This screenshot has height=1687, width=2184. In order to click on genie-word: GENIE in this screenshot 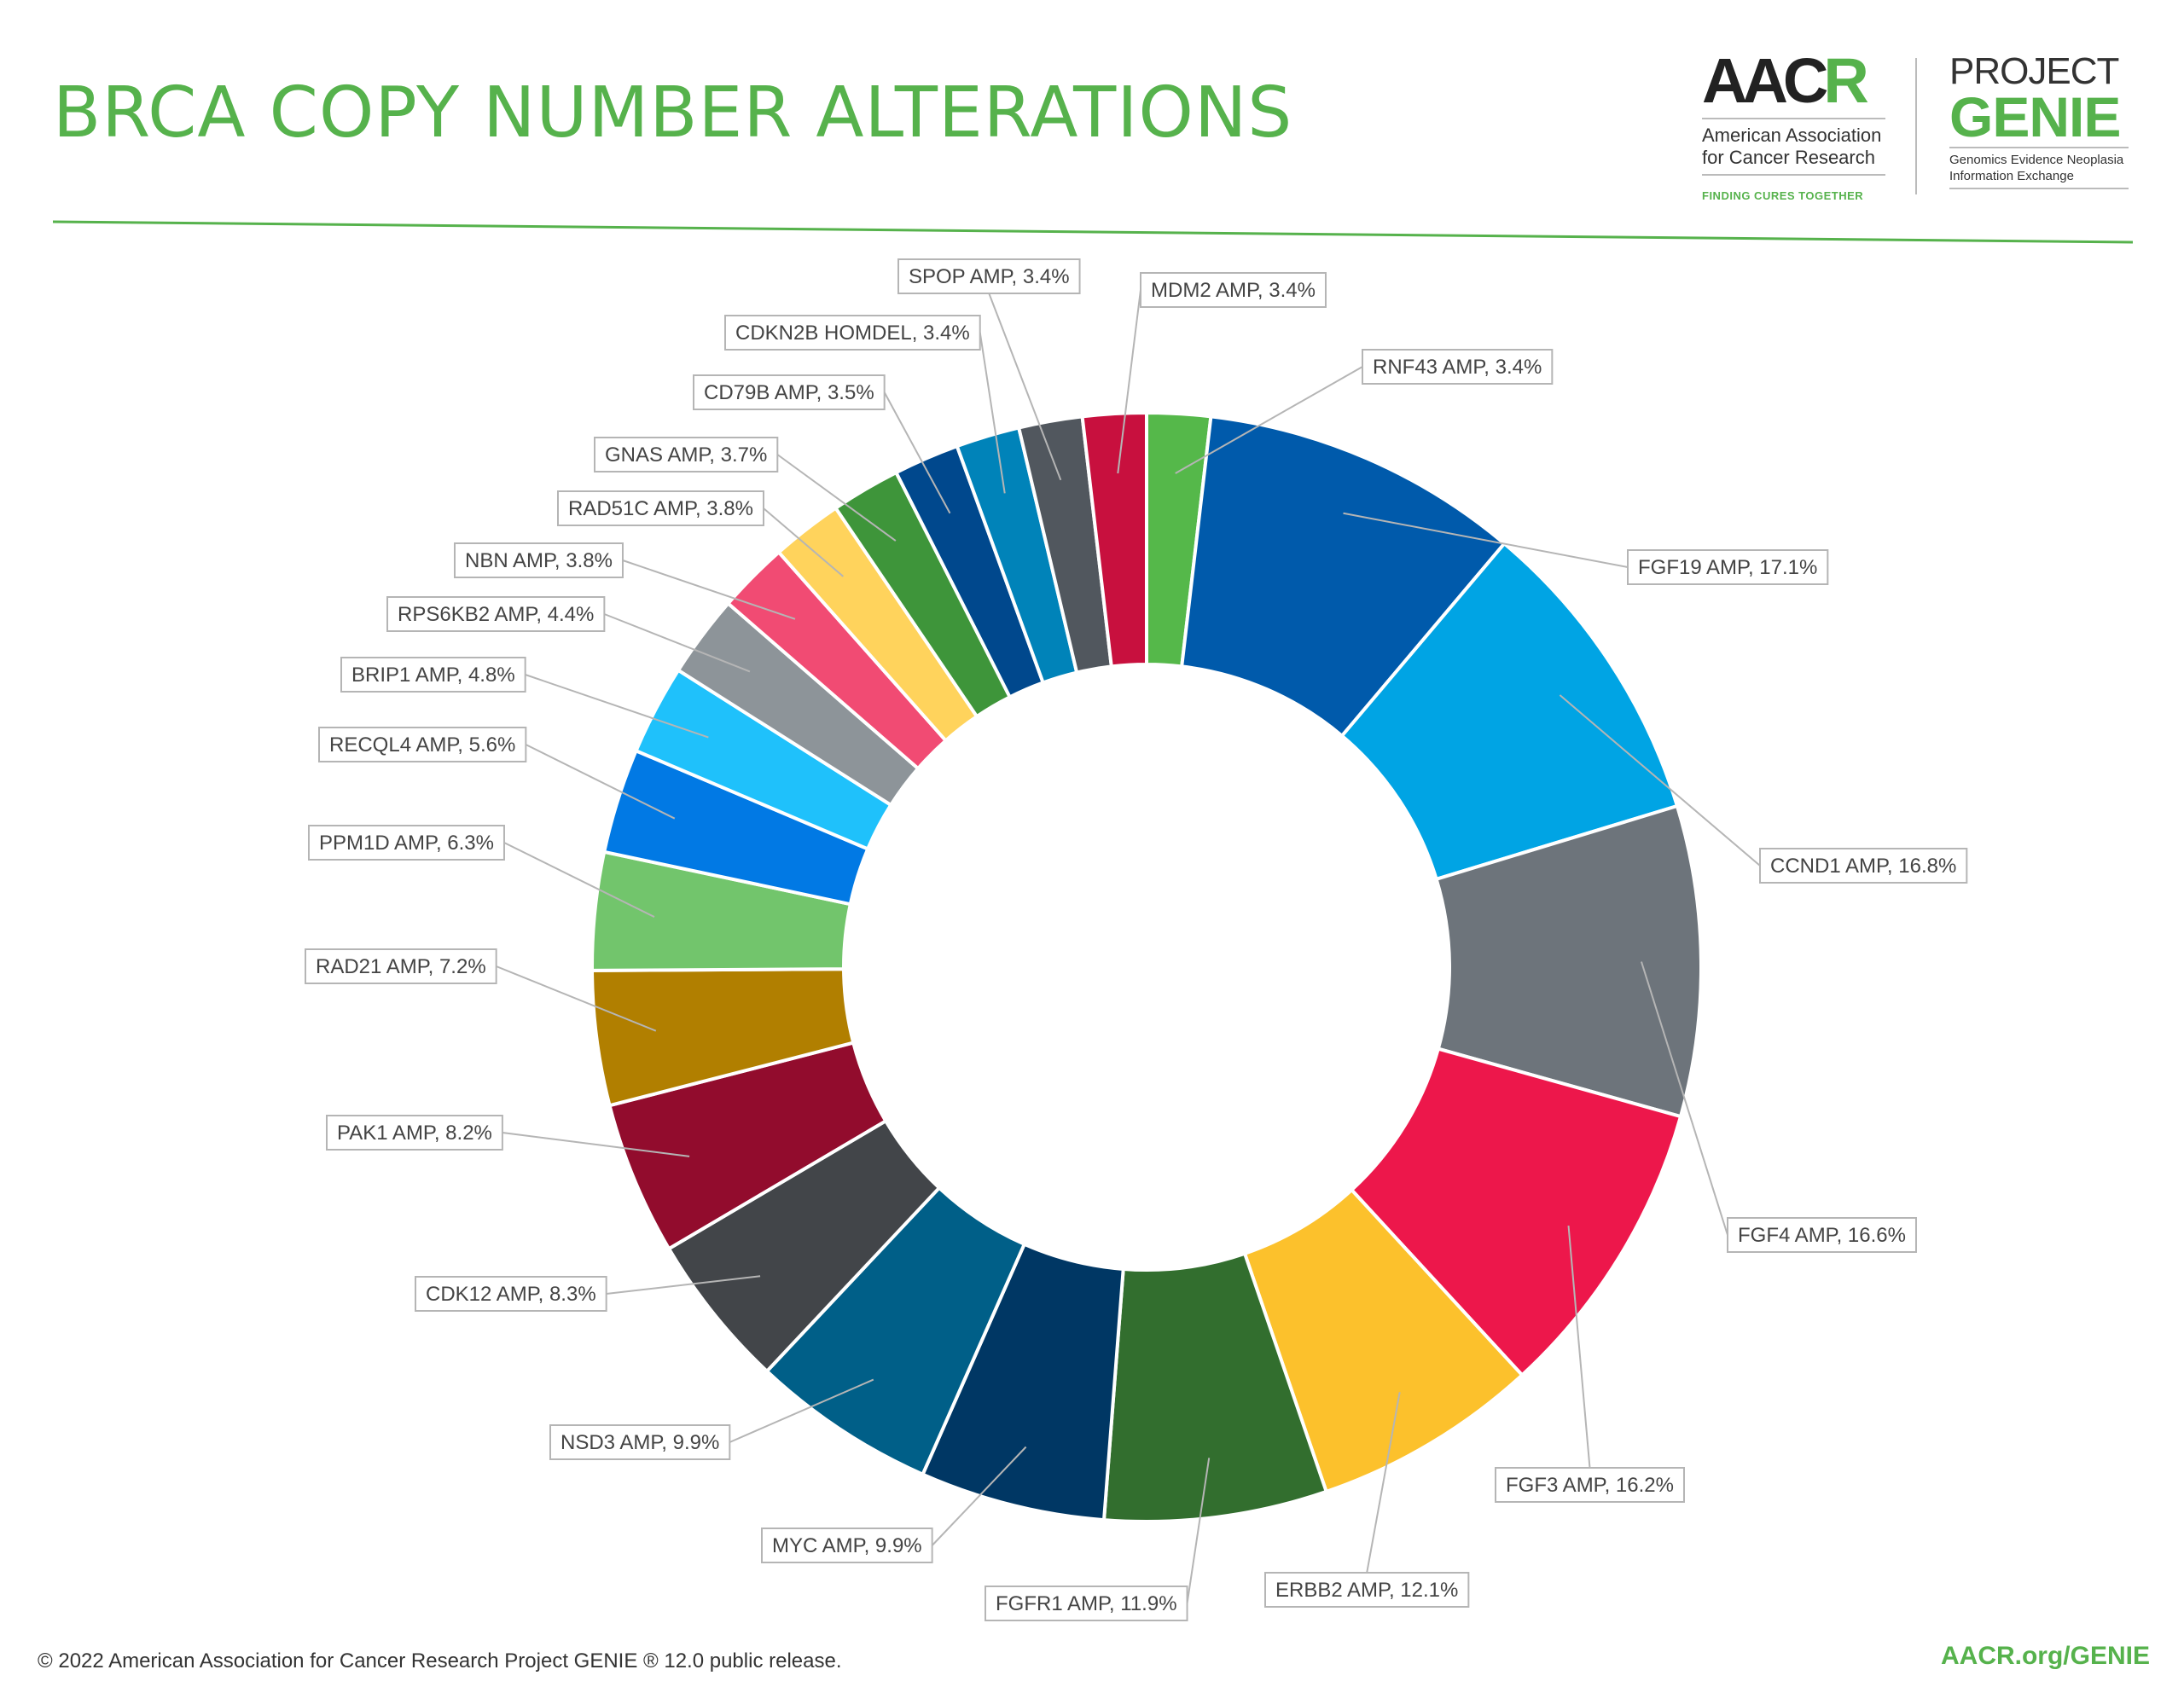, I will do `click(2035, 117)`.